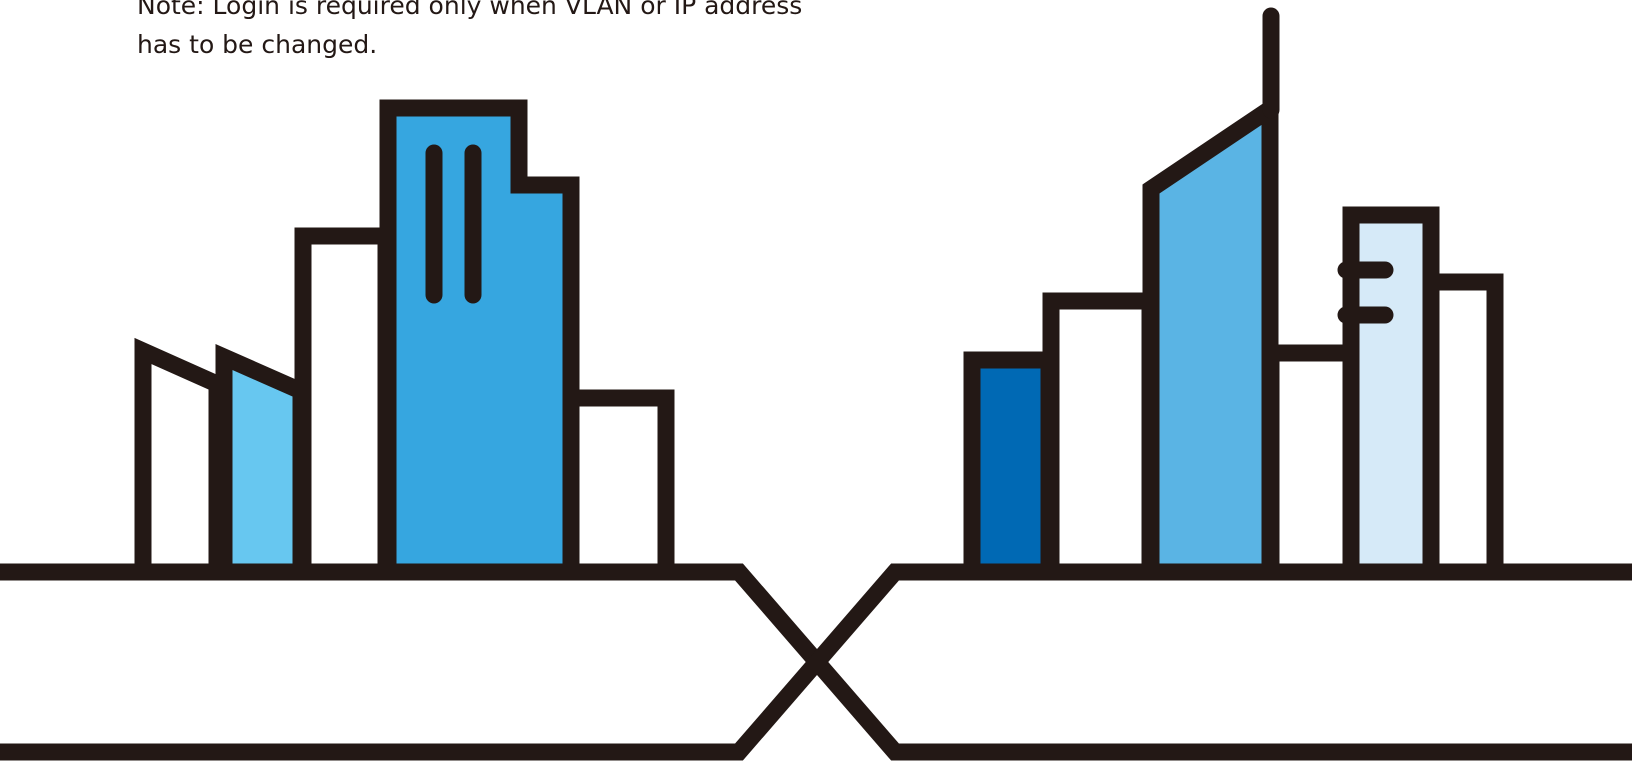 The image size is (1632, 761). What do you see at coordinates (257, 44) in the screenshot?
I see `login-note-line-2: has to be changed.` at bounding box center [257, 44].